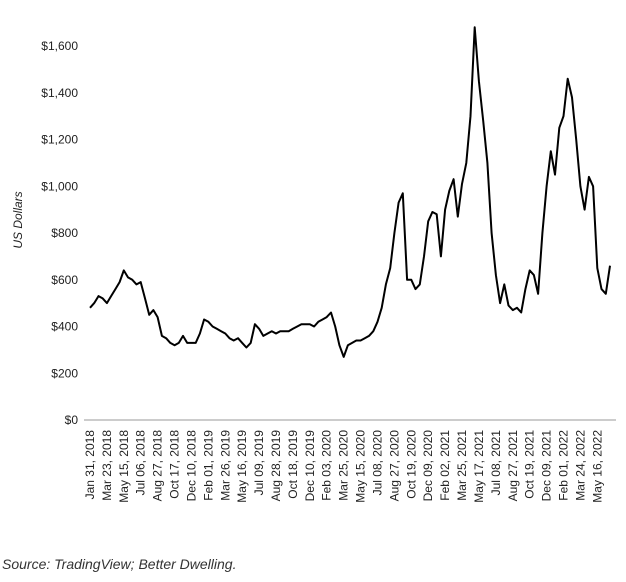 The height and width of the screenshot is (582, 626). I want to click on x-tick-label: Mar 24, 2022, so click(580, 465).